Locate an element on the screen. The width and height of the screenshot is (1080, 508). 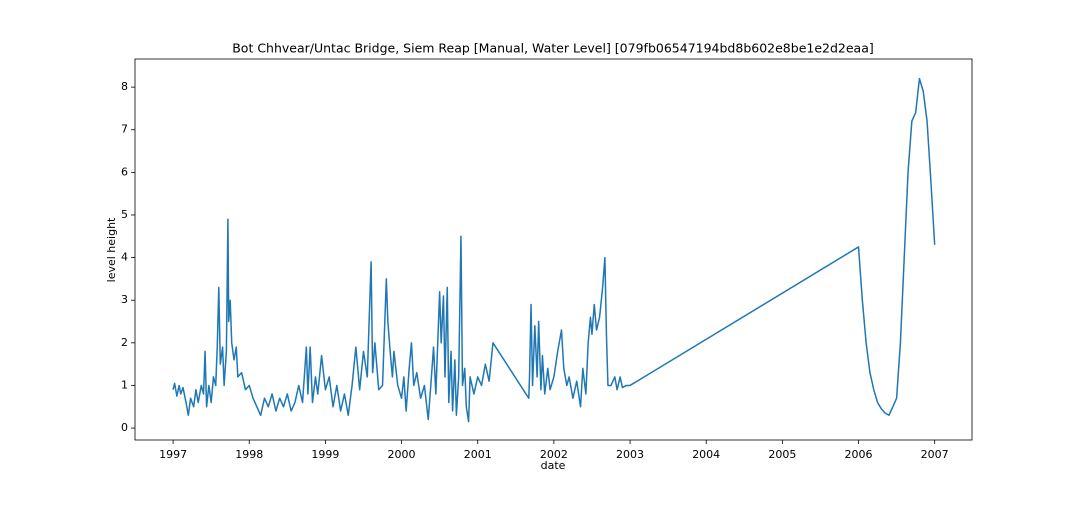
y-tick-label: 6 is located at coordinates (124, 171).